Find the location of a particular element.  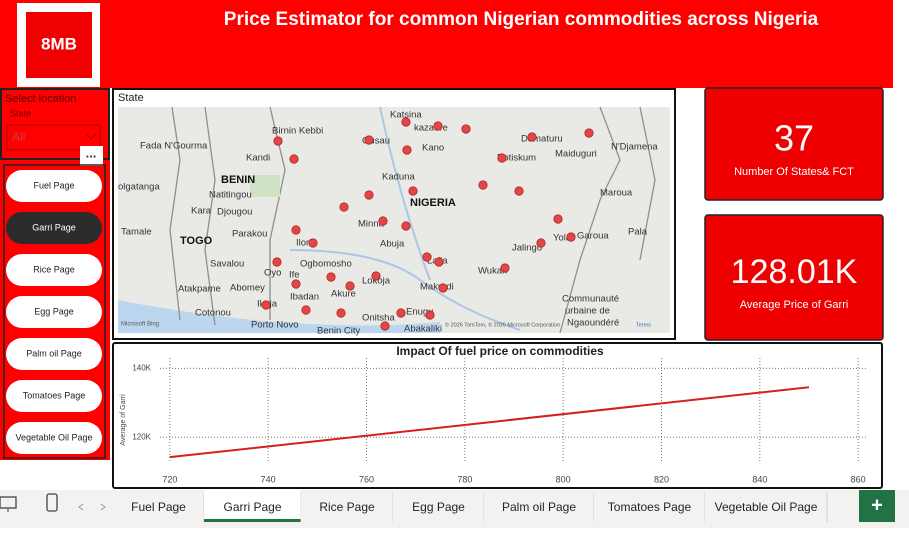

x-tick-label: 740 is located at coordinates (268, 479).